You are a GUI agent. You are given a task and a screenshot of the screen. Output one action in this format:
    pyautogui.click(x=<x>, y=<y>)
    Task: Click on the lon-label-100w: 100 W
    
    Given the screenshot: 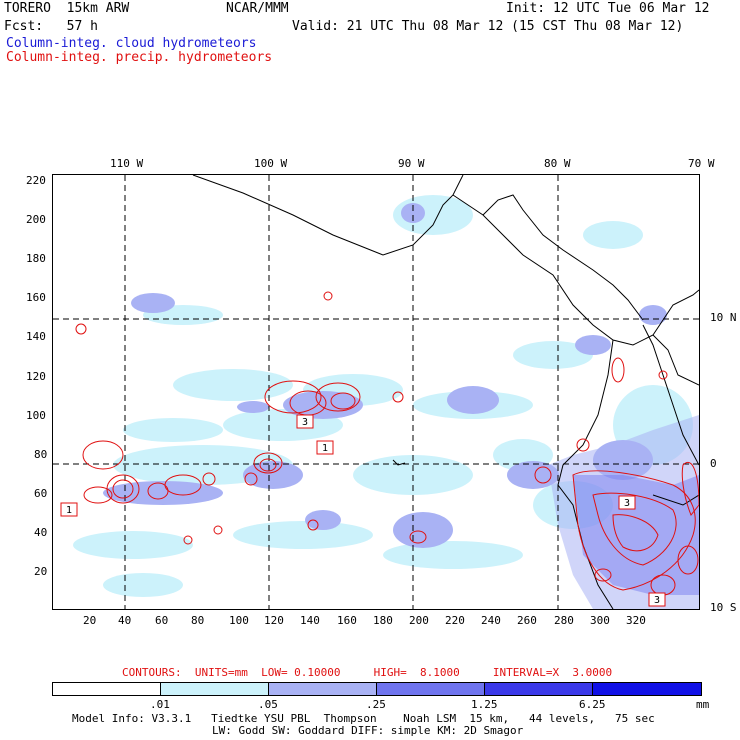 What is the action you would take?
    pyautogui.click(x=271, y=163)
    